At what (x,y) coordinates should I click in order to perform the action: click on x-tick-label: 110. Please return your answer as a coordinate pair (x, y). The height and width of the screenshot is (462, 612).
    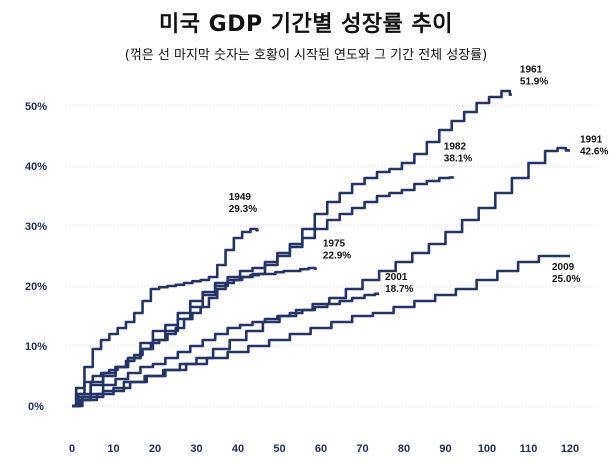
    Looking at the image, I should click on (529, 449).